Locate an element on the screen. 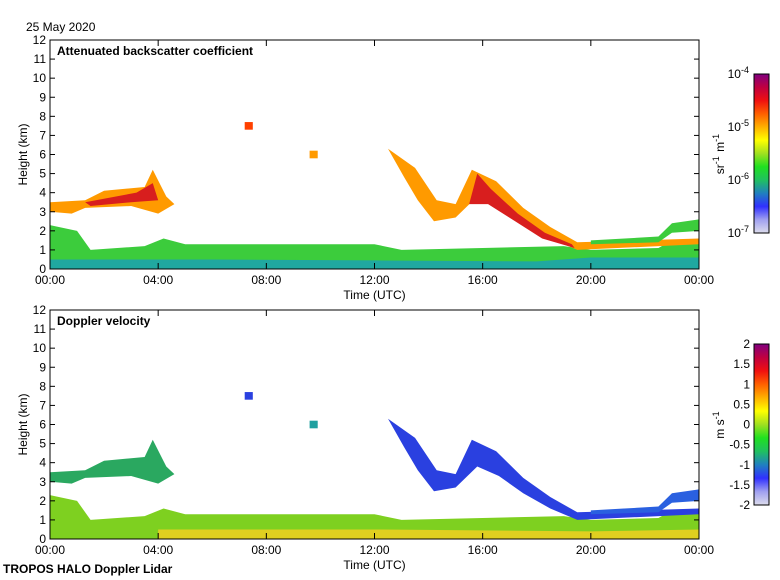  colorbar-tick-label: 0.5 is located at coordinates (741, 404).